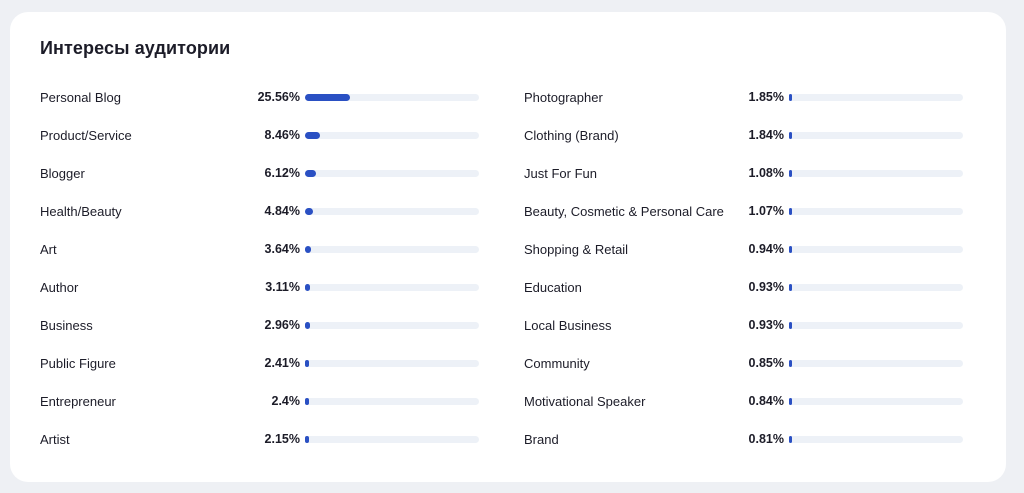 The height and width of the screenshot is (493, 1024). I want to click on interest-label: Local Business, so click(568, 325).